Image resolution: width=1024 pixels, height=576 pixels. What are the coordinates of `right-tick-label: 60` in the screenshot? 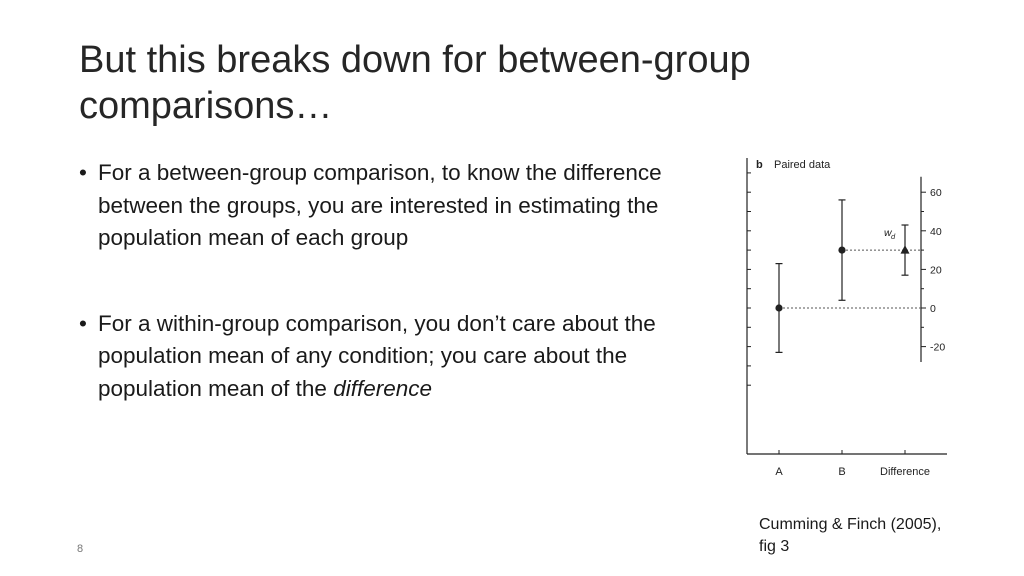 It's located at (936, 193).